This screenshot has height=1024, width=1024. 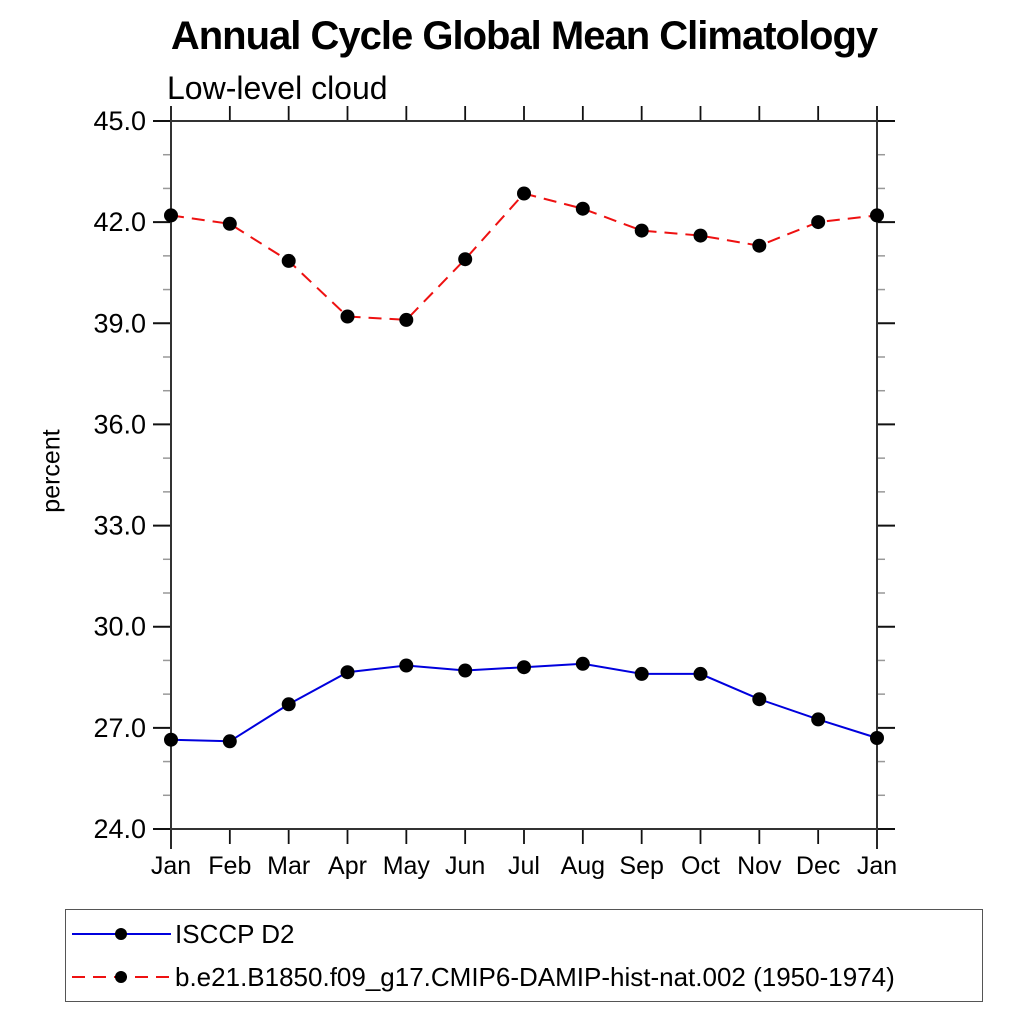 I want to click on y-tick-label: 42.0, so click(x=119, y=222).